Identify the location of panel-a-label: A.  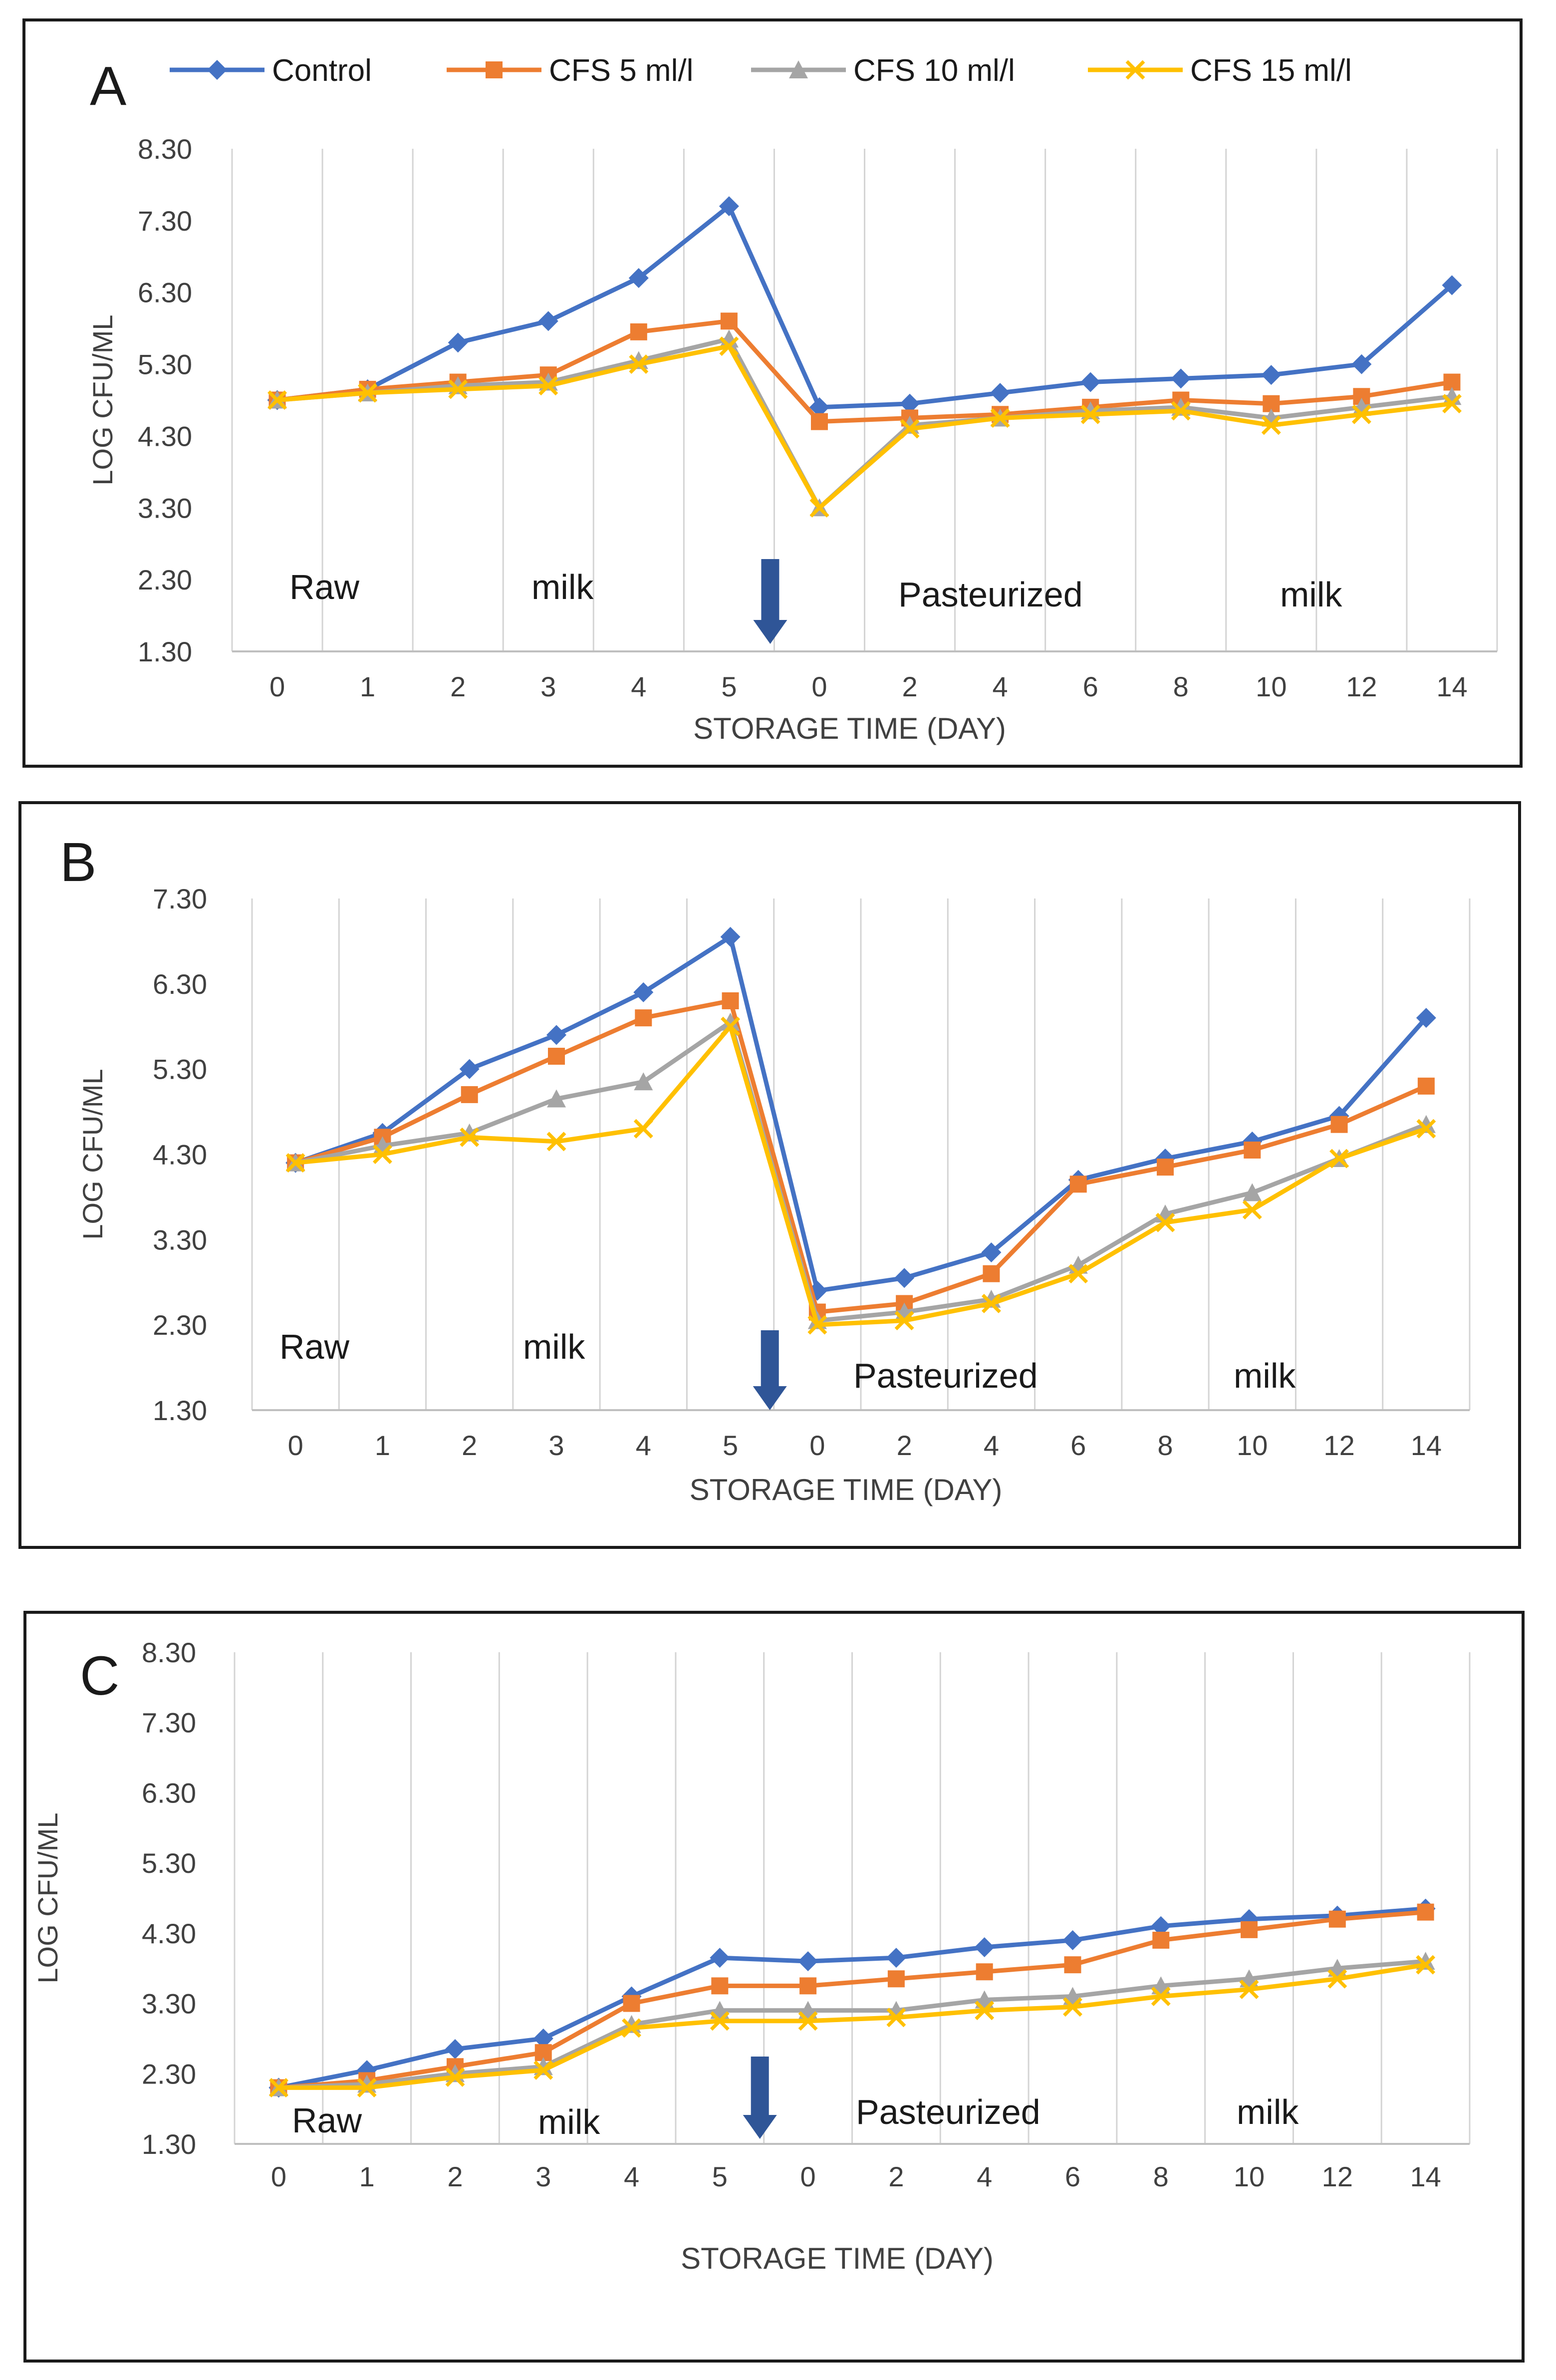
(108, 86).